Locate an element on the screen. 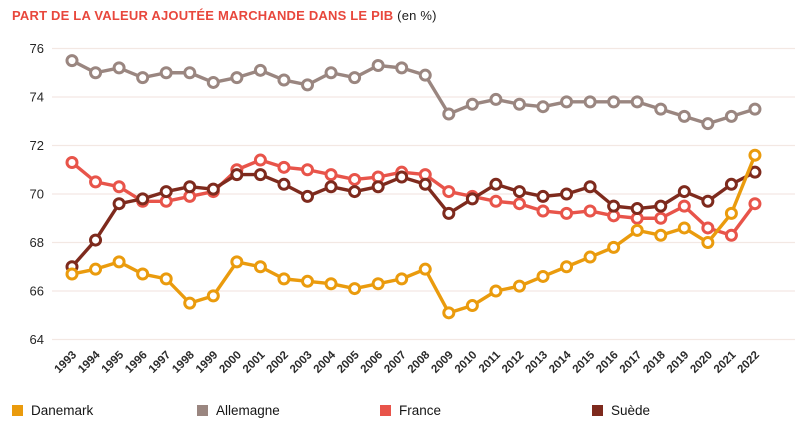 The width and height of the screenshot is (808, 432). data-point-suede-2006 is located at coordinates (378, 187).